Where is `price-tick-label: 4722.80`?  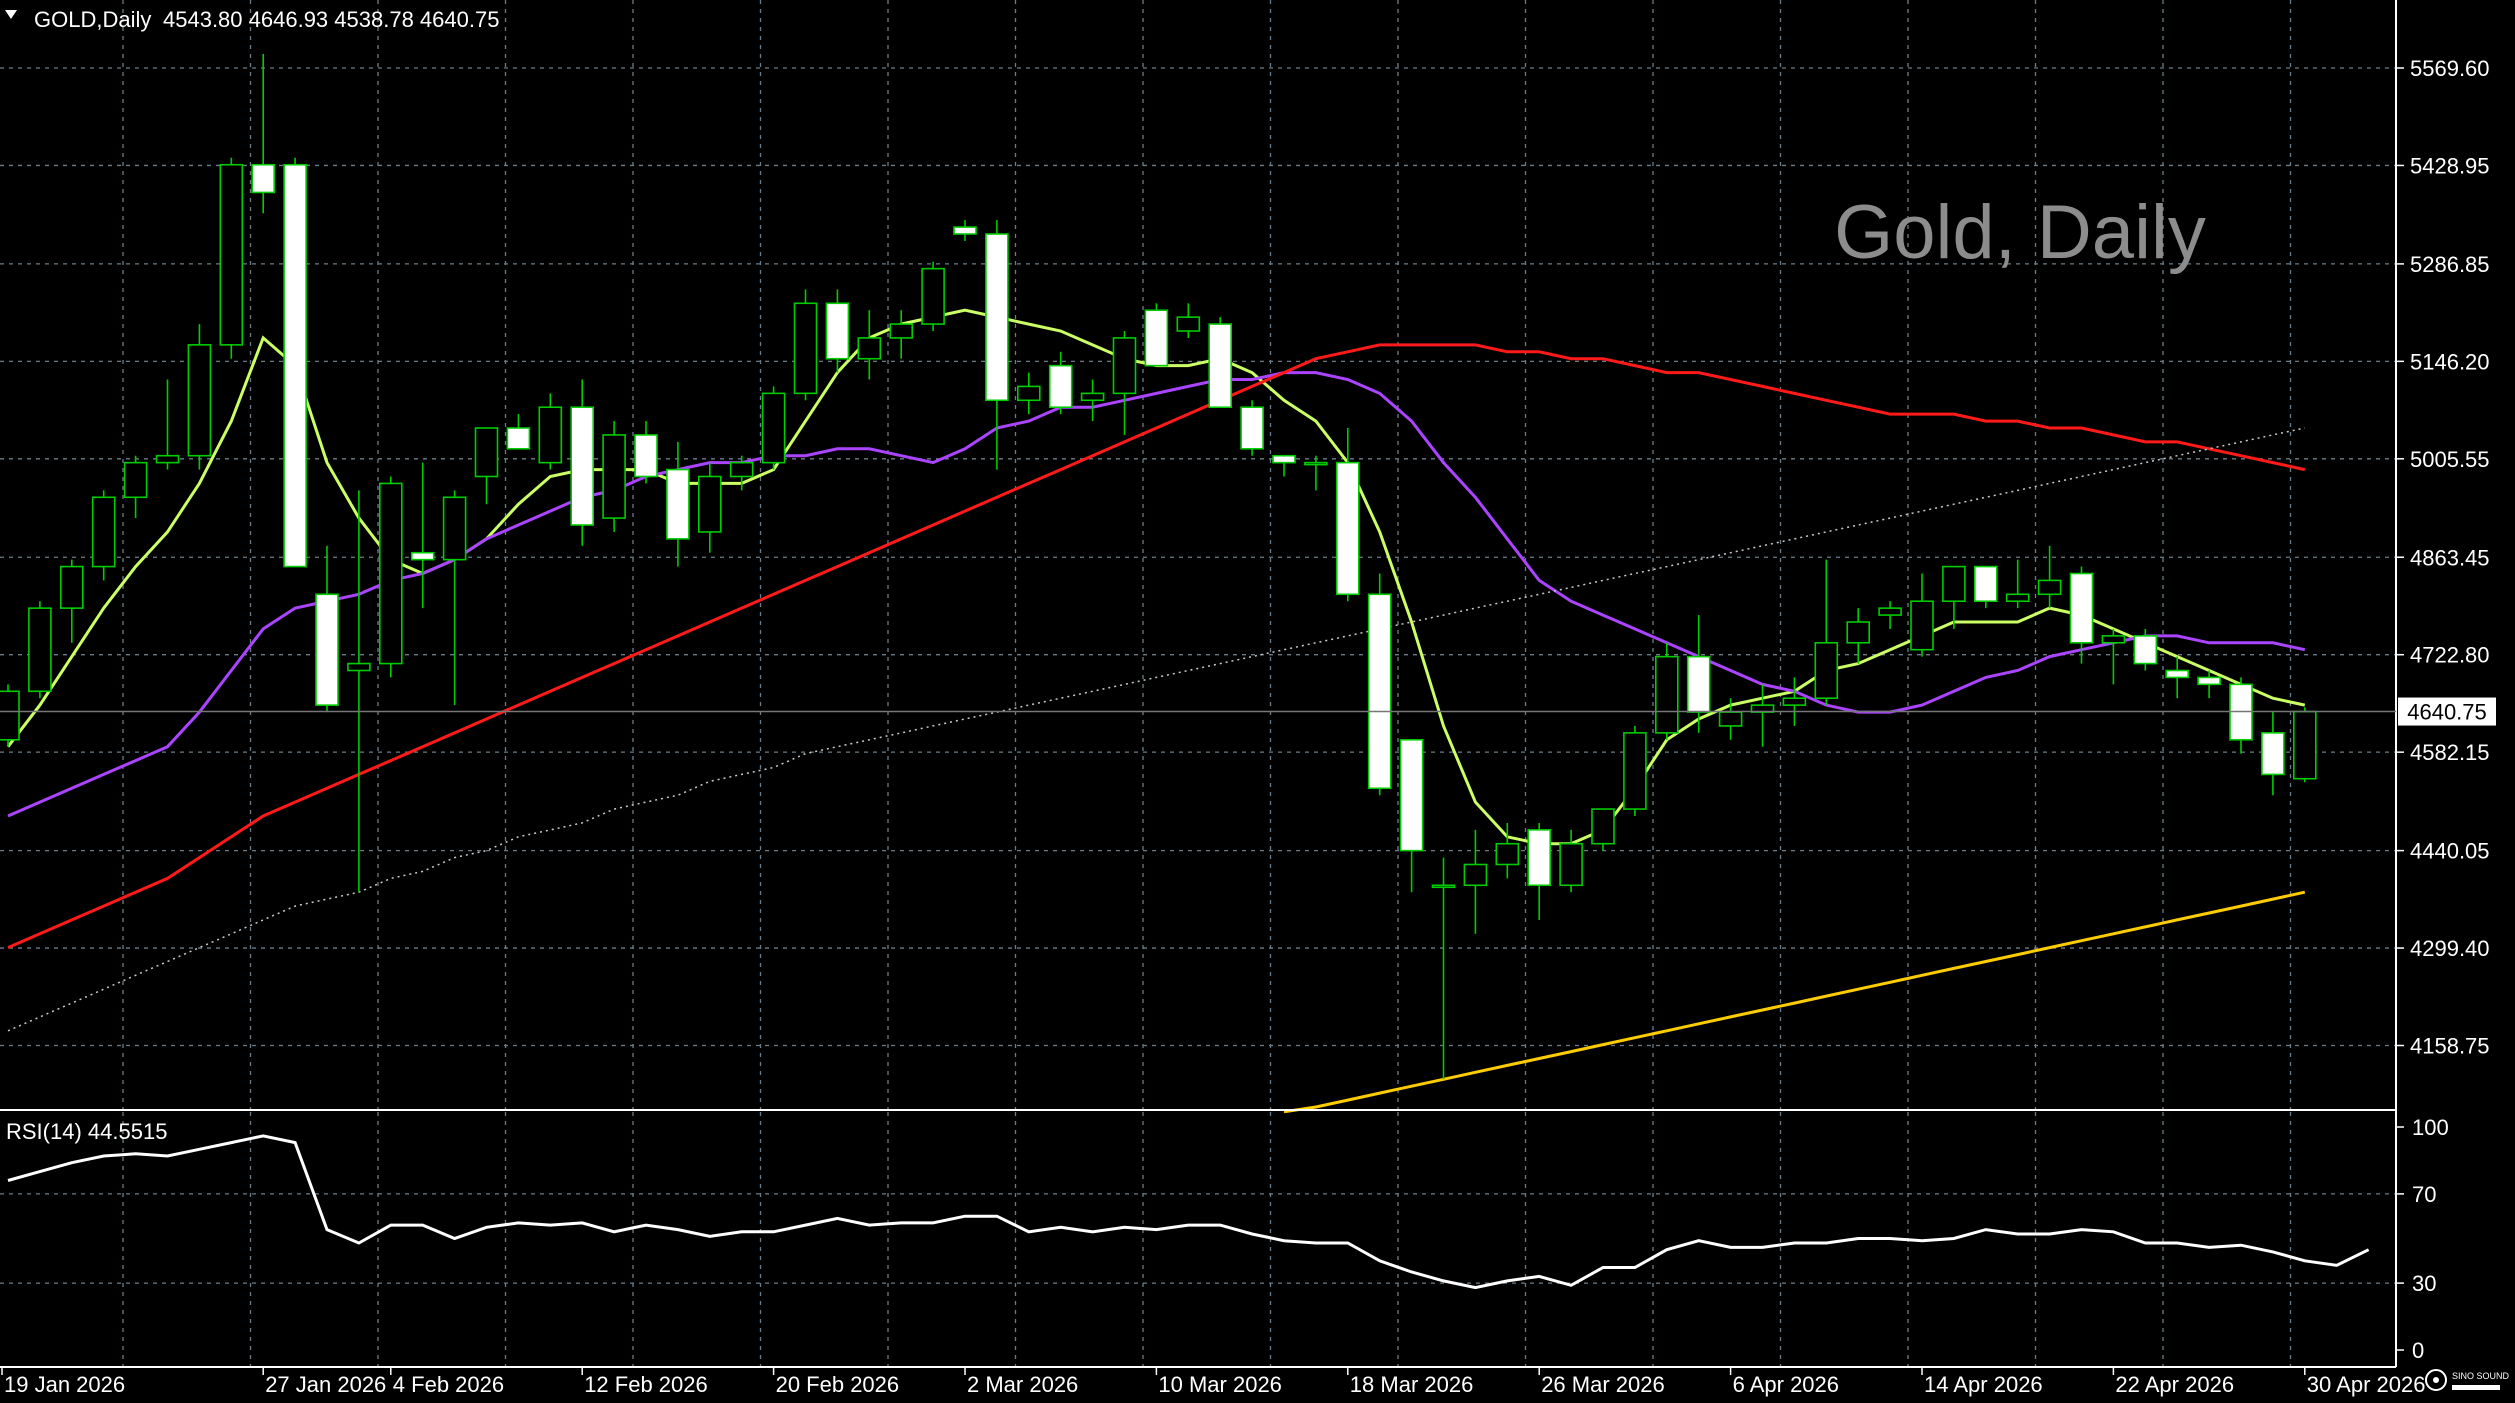 price-tick-label: 4722.80 is located at coordinates (2450, 655).